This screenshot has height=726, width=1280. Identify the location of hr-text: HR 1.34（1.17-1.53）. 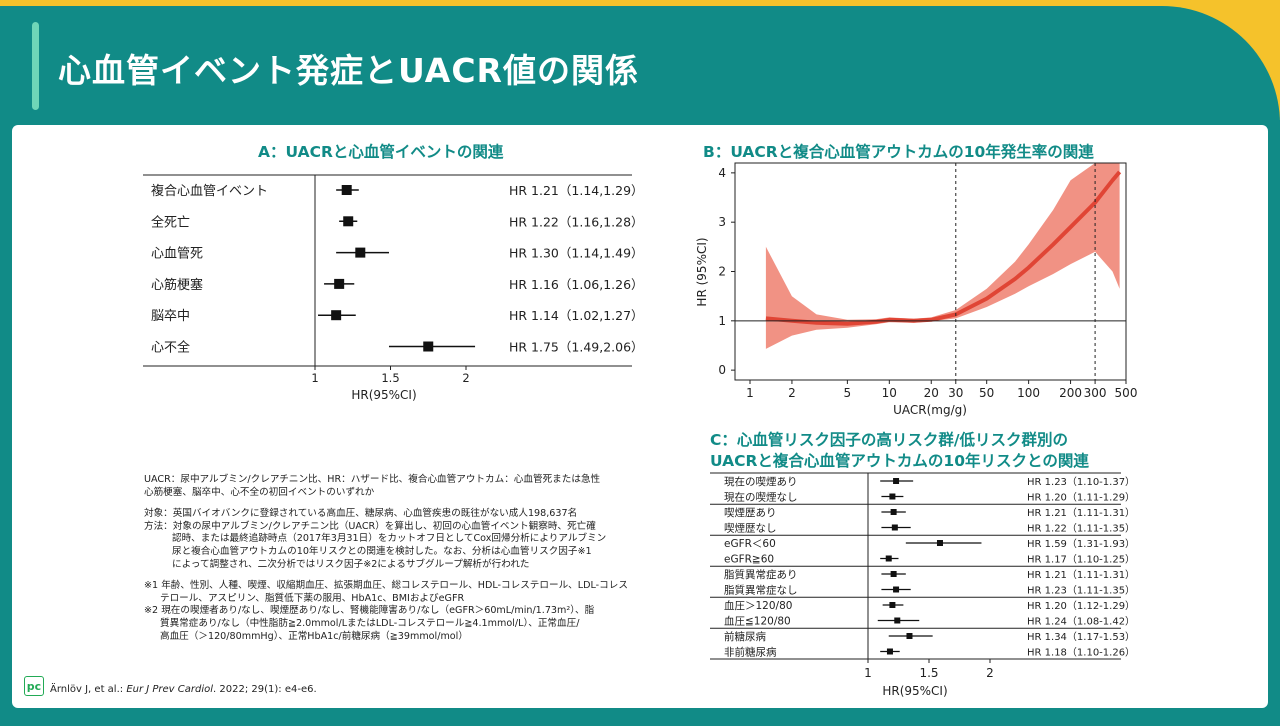
(1081, 637).